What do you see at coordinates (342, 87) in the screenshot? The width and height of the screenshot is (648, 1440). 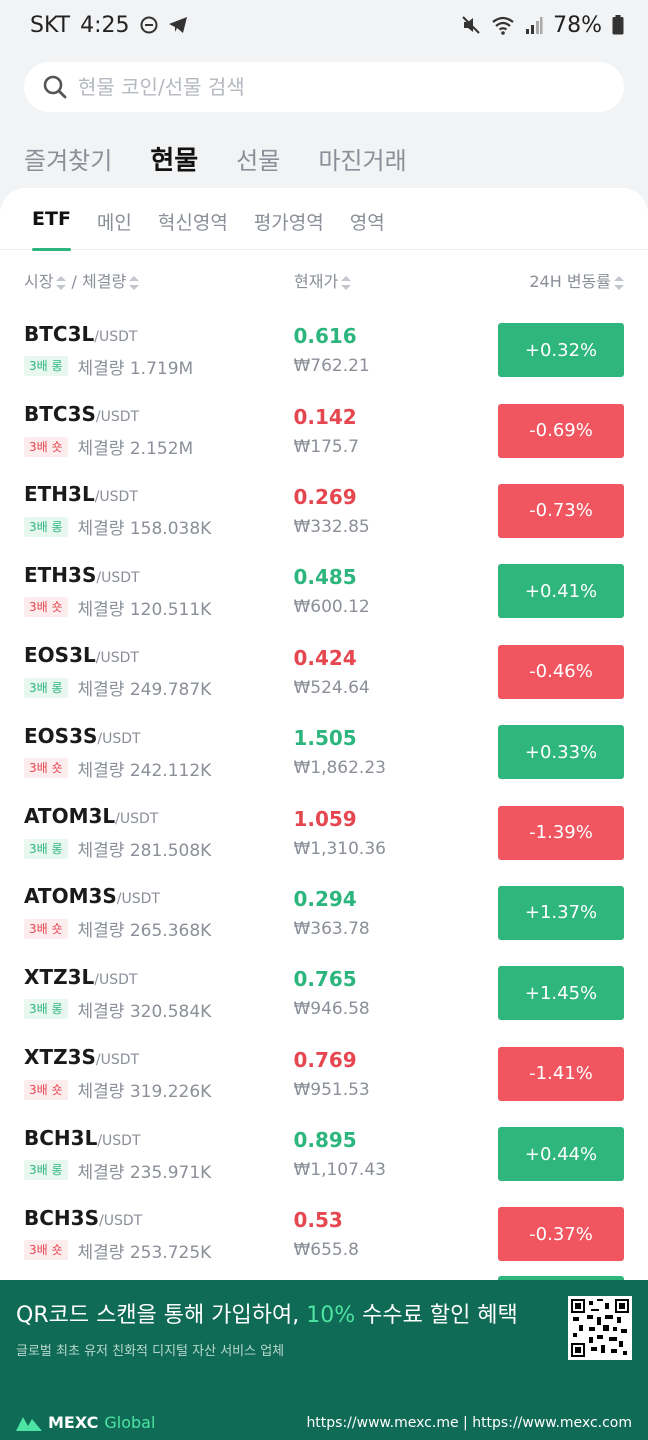 I see `search-input` at bounding box center [342, 87].